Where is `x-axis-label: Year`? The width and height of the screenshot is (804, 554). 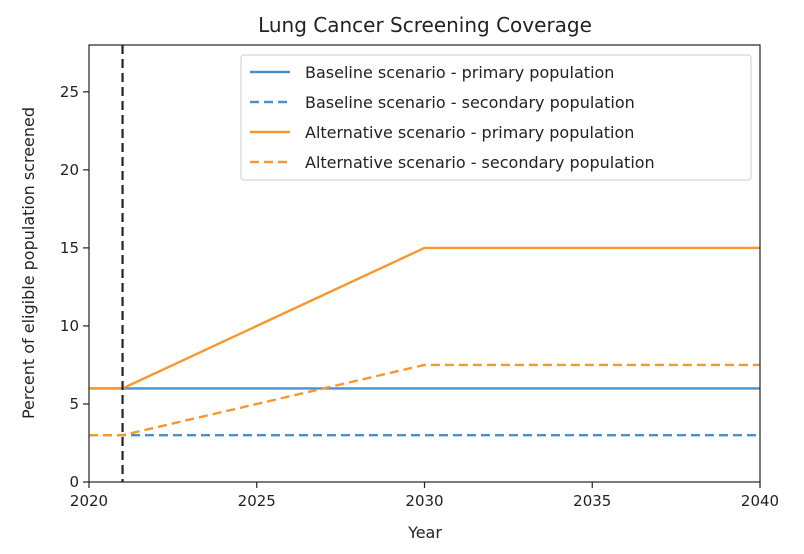 x-axis-label: Year is located at coordinates (424, 532).